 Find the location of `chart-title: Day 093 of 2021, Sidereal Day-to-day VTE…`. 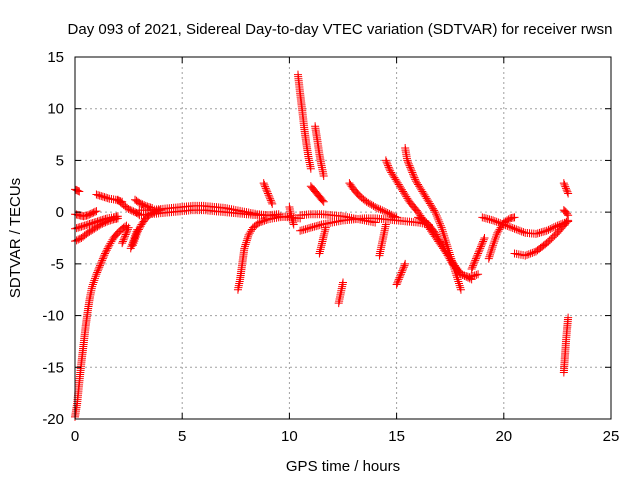

chart-title: Day 093 of 2021, Sidereal Day-to-day VTE… is located at coordinates (340, 29).